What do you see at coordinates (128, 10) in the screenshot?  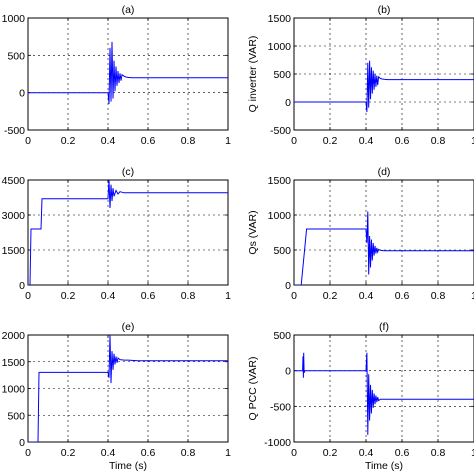 I see `panel-title: (a)` at bounding box center [128, 10].